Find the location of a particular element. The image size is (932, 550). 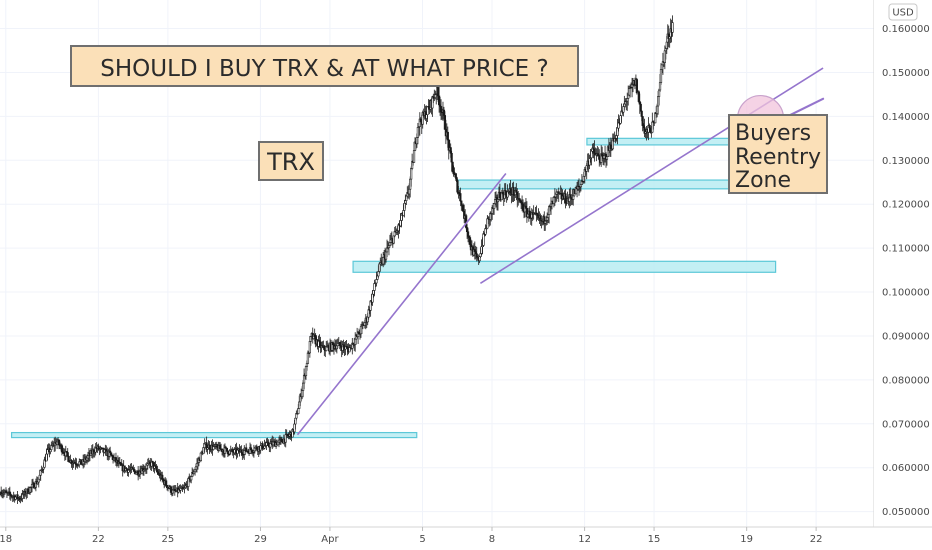

time-tick-label: 8 is located at coordinates (492, 539).